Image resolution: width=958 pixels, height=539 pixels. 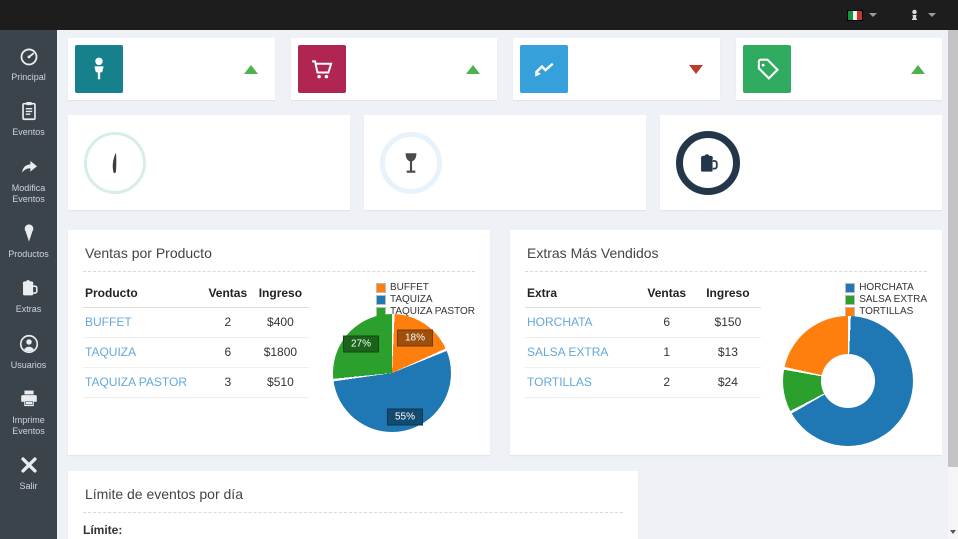 I want to click on sidebar-item-eventos: Eventos, so click(x=28, y=119).